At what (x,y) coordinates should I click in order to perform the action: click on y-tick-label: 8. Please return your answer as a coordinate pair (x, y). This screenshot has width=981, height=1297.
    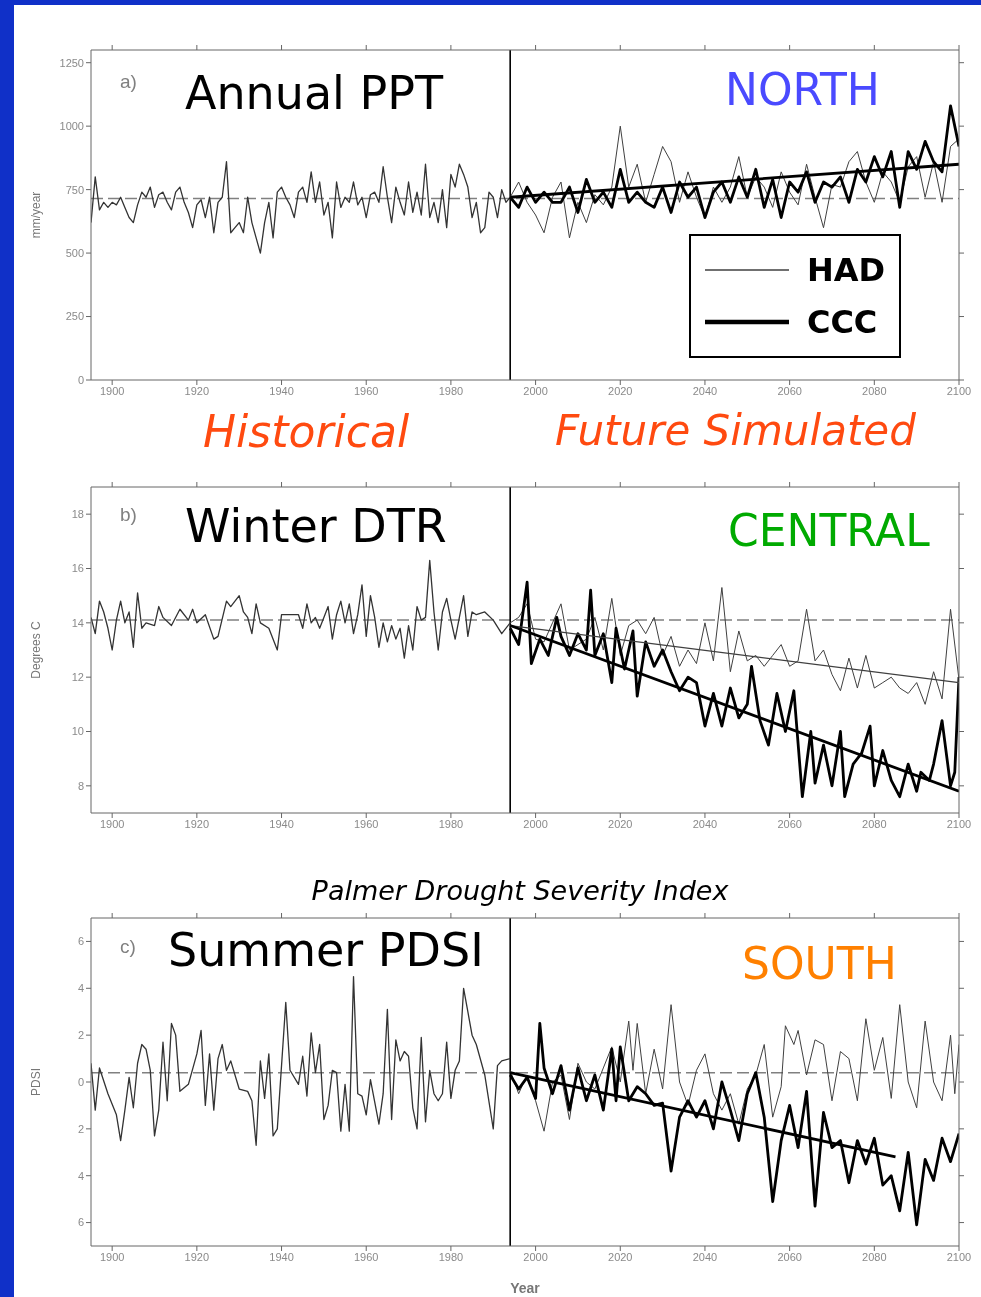
    Looking at the image, I should click on (80, 785).